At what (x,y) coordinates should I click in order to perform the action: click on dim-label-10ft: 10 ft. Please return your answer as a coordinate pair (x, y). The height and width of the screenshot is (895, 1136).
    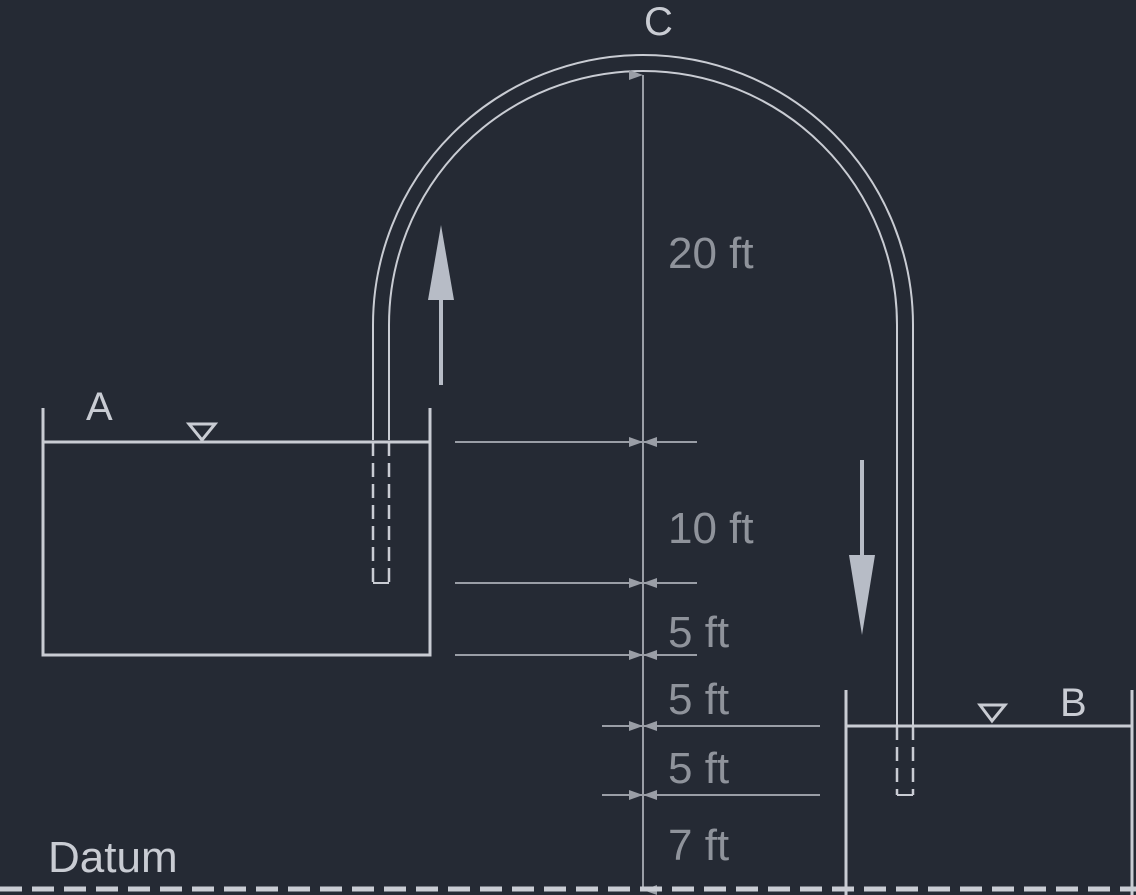
    Looking at the image, I should click on (711, 528).